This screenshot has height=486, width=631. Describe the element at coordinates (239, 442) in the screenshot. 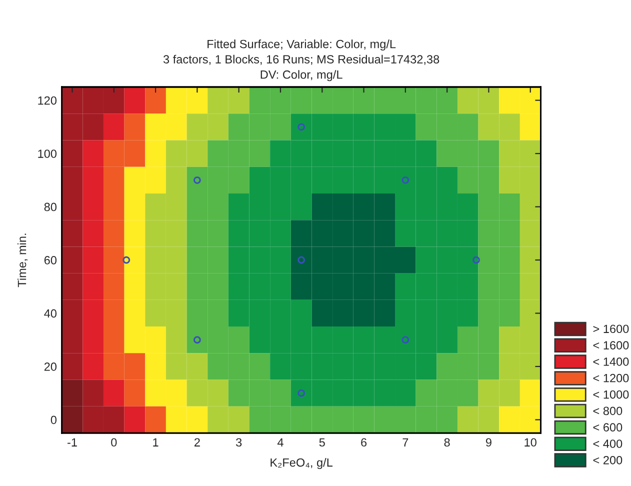

I see `x-tick-label: 3` at that location.